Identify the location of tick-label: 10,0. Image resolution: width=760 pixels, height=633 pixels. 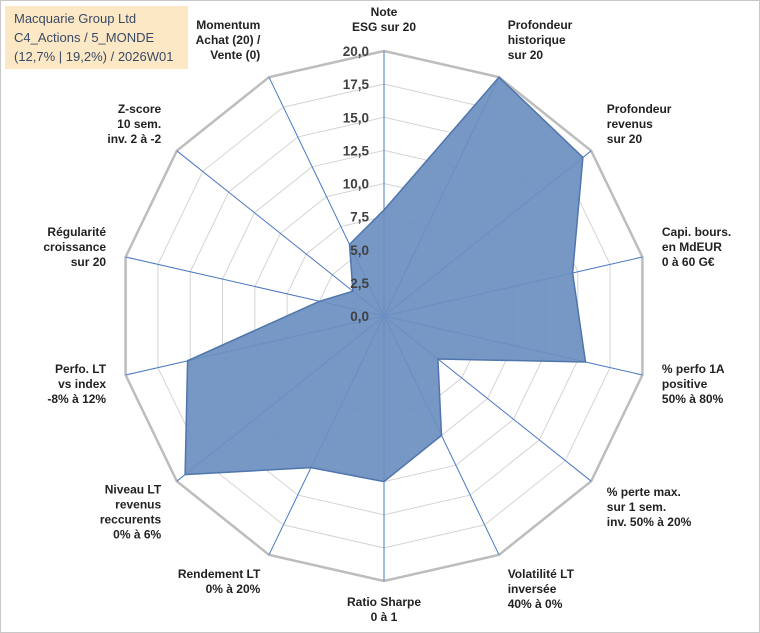
(356, 184).